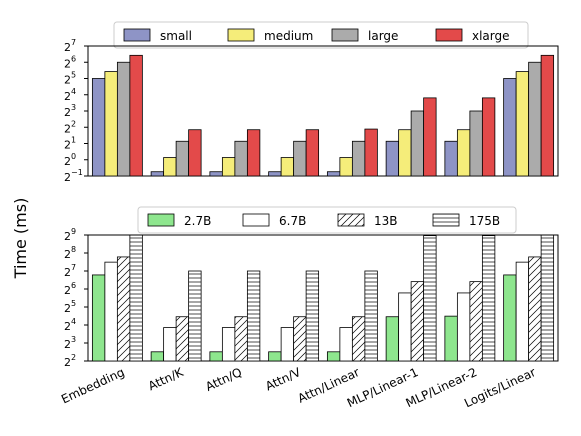  I want to click on top-y-tick-label: 23, so click(70, 111).